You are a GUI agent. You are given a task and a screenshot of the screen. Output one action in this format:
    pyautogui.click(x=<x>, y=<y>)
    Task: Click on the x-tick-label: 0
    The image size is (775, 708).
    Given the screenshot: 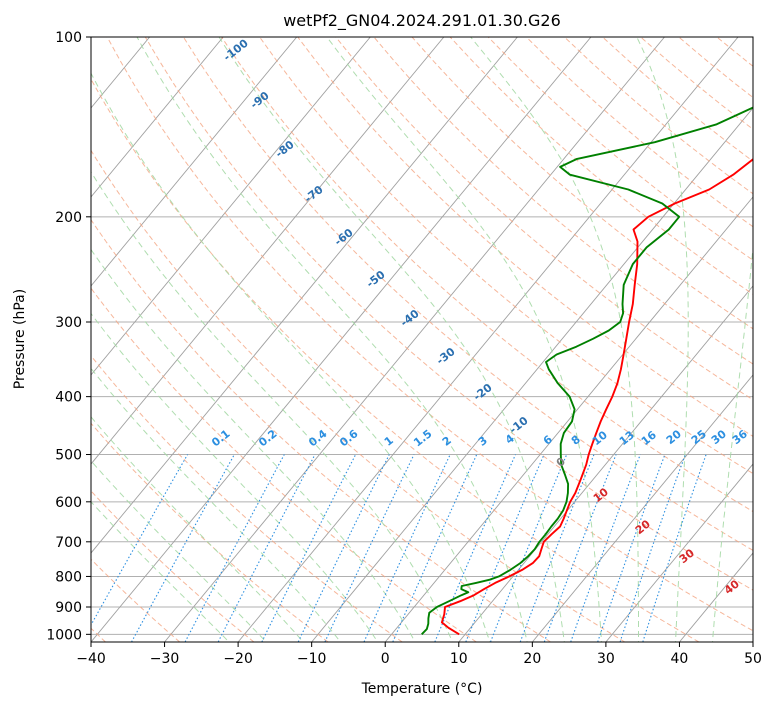 What is the action you would take?
    pyautogui.click(x=385, y=659)
    